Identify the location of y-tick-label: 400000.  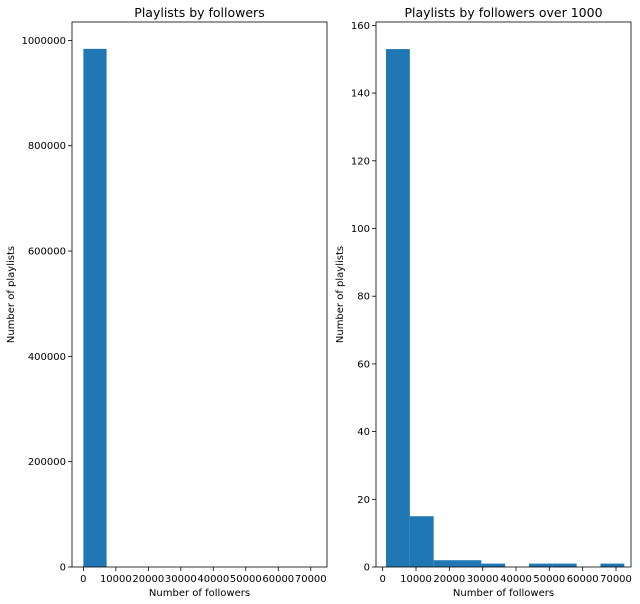
(47, 357).